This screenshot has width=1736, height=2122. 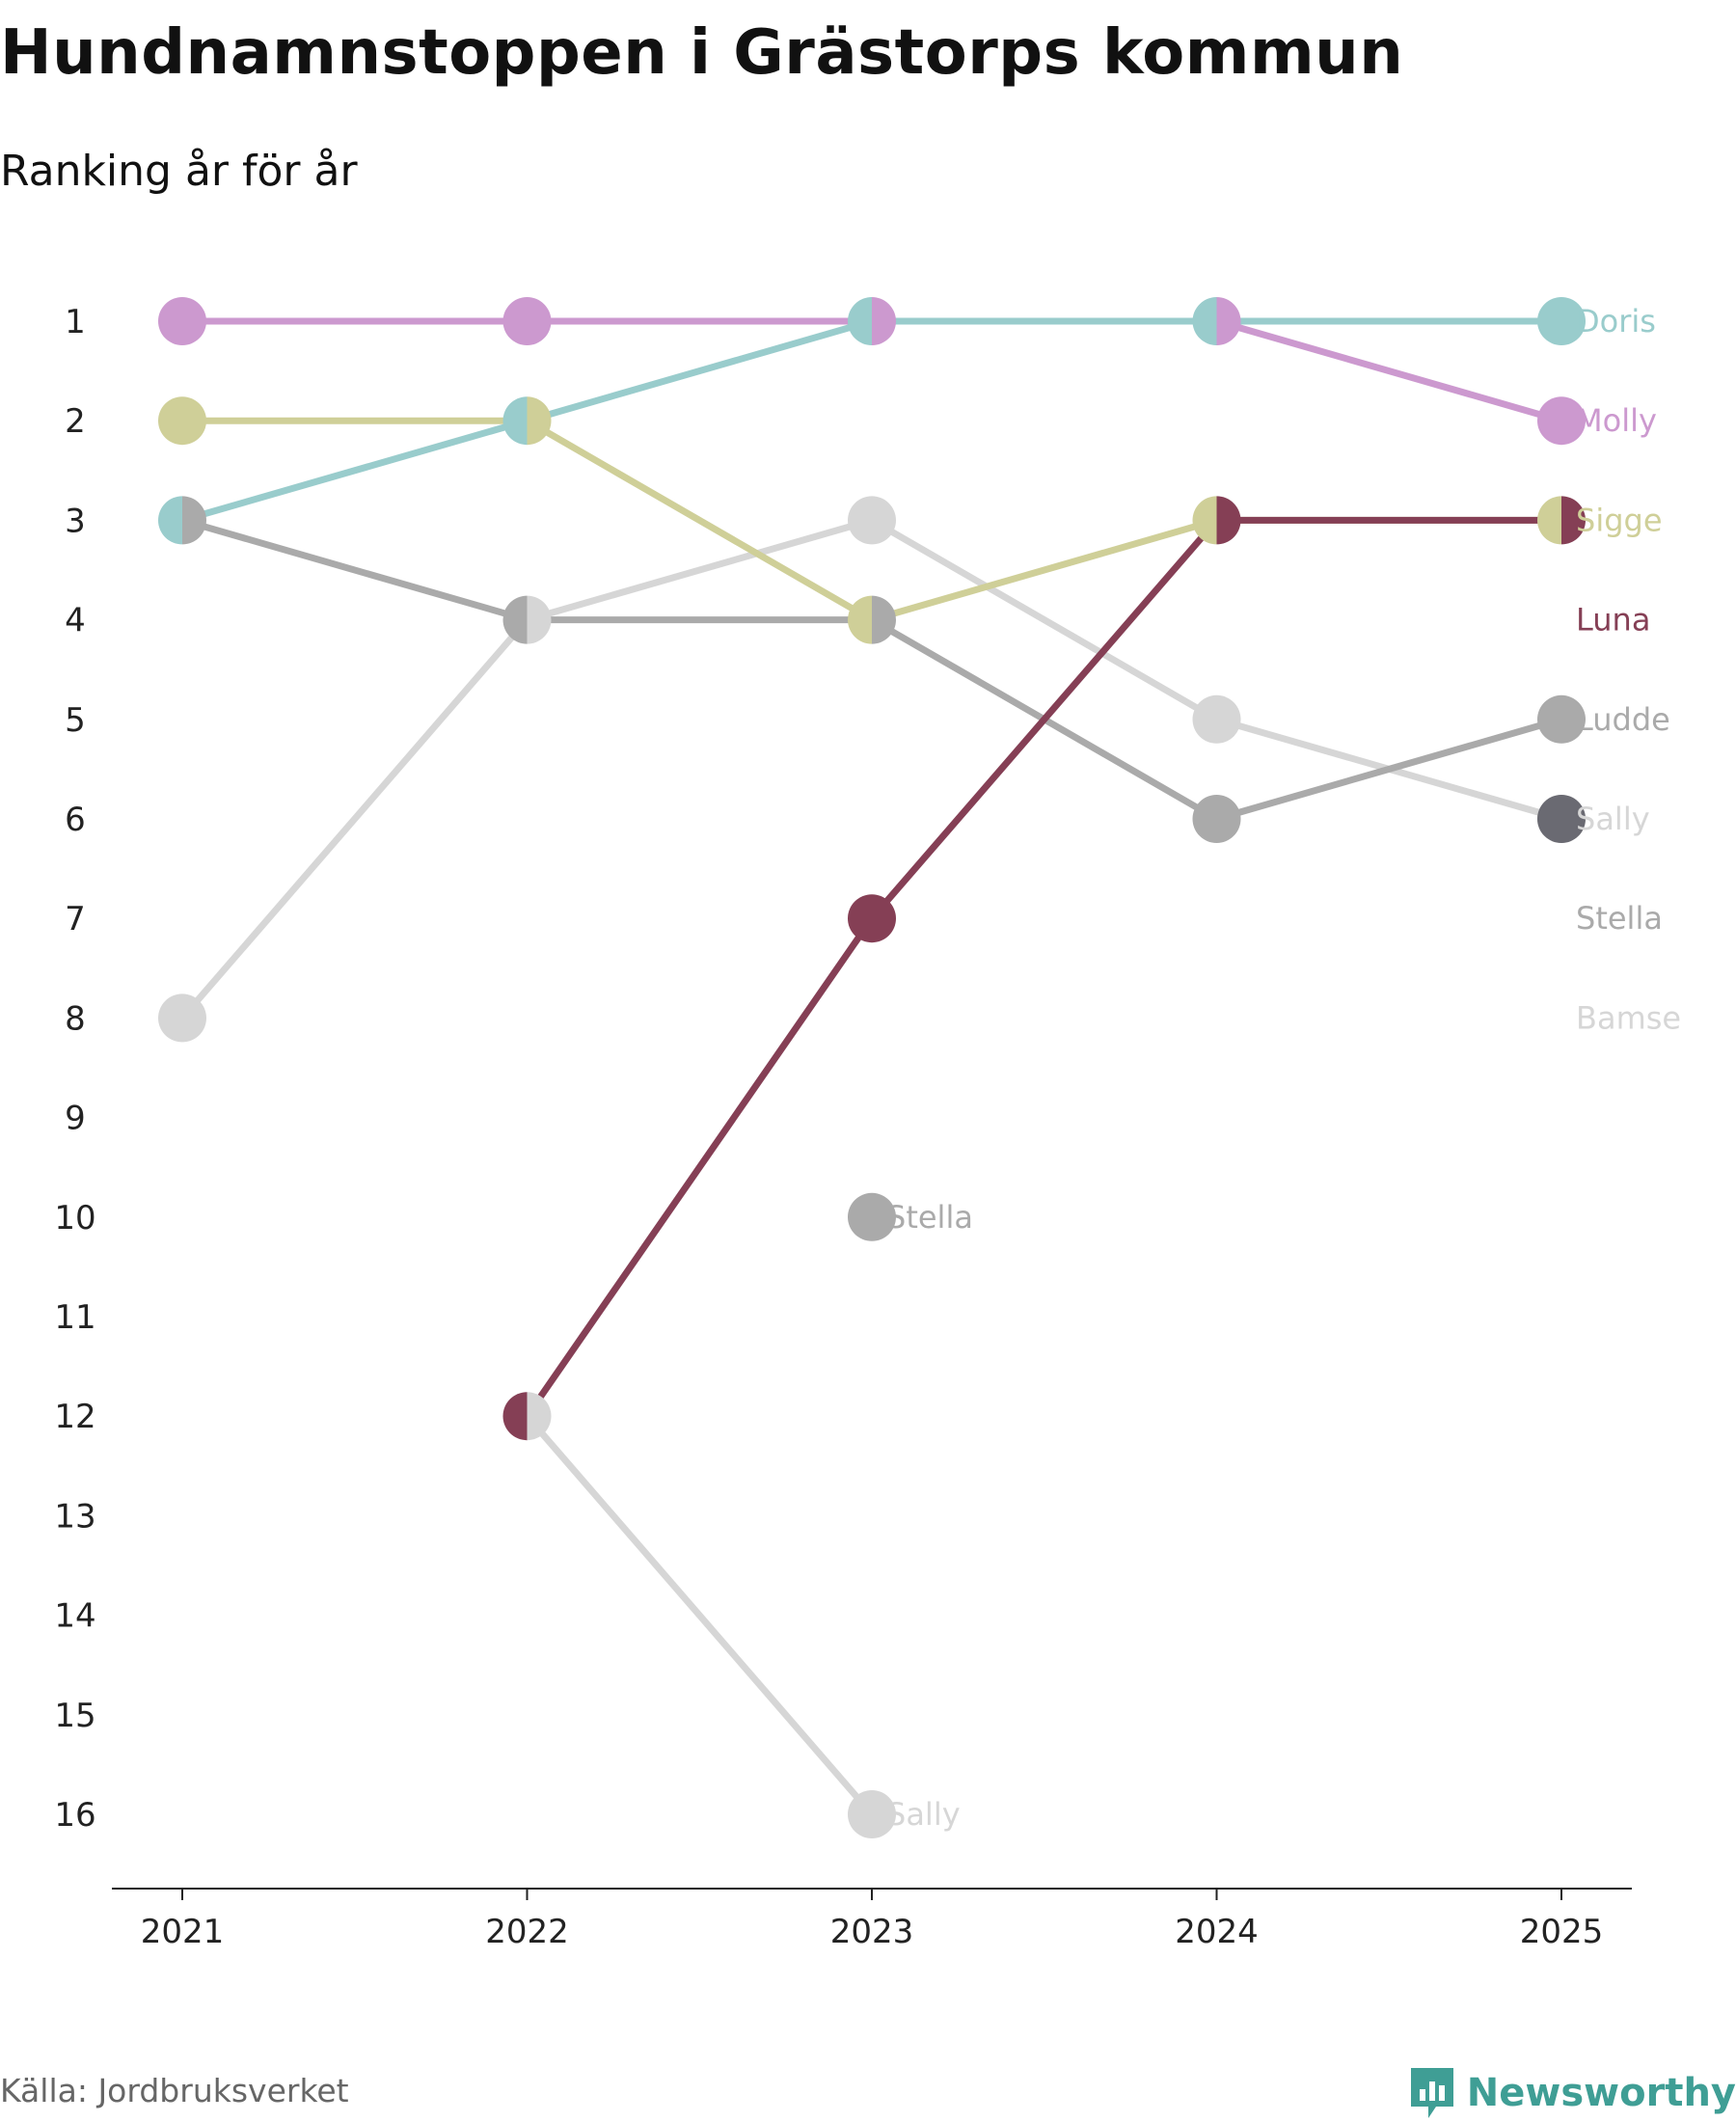 What do you see at coordinates (182, 421) in the screenshot?
I see `point-sigge-2021` at bounding box center [182, 421].